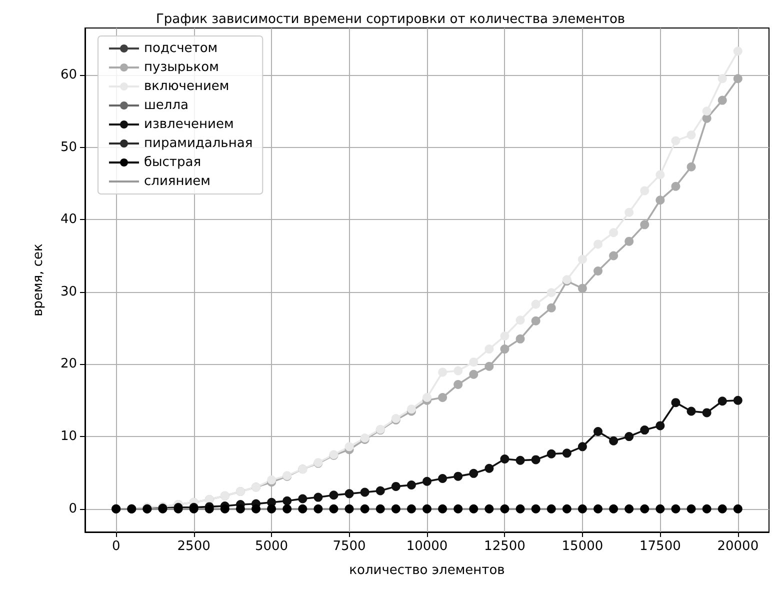 Image resolution: width=781 pixels, height=594 pixels. Describe the element at coordinates (177, 181) in the screenshot. I see `legend-label: слиянием` at that location.